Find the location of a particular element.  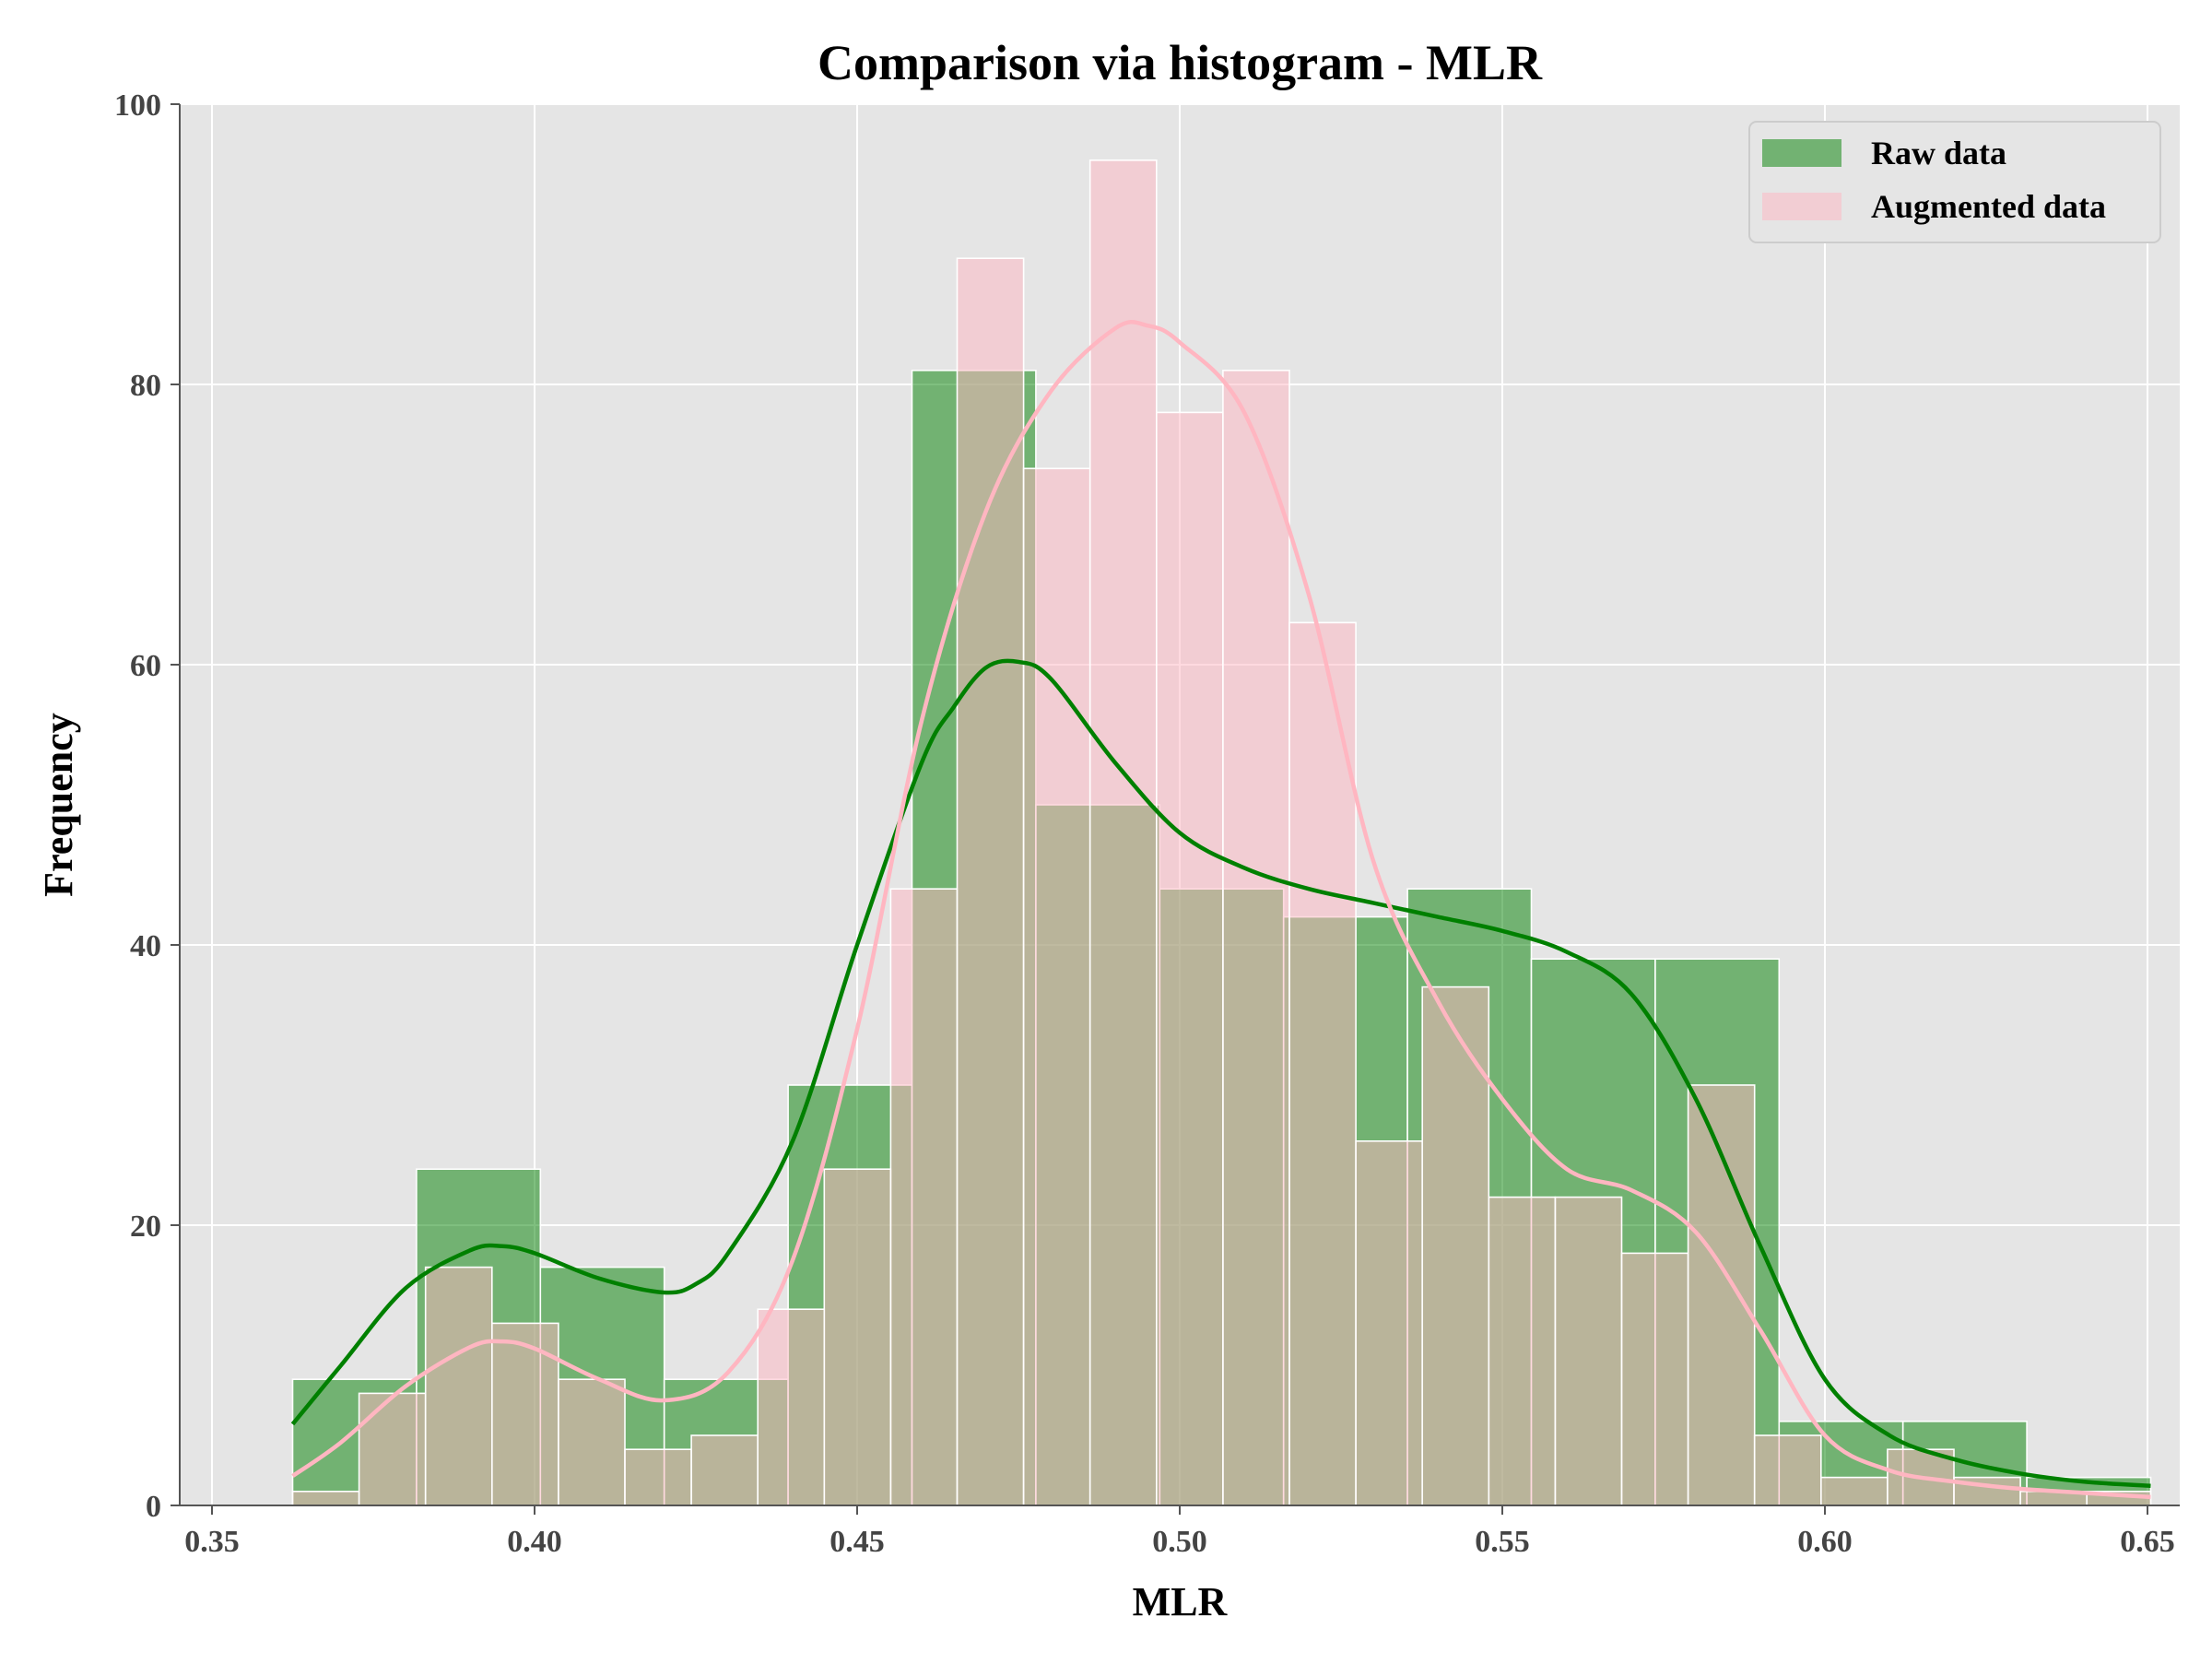

legend-swatch-augmented-data is located at coordinates (1801, 206).